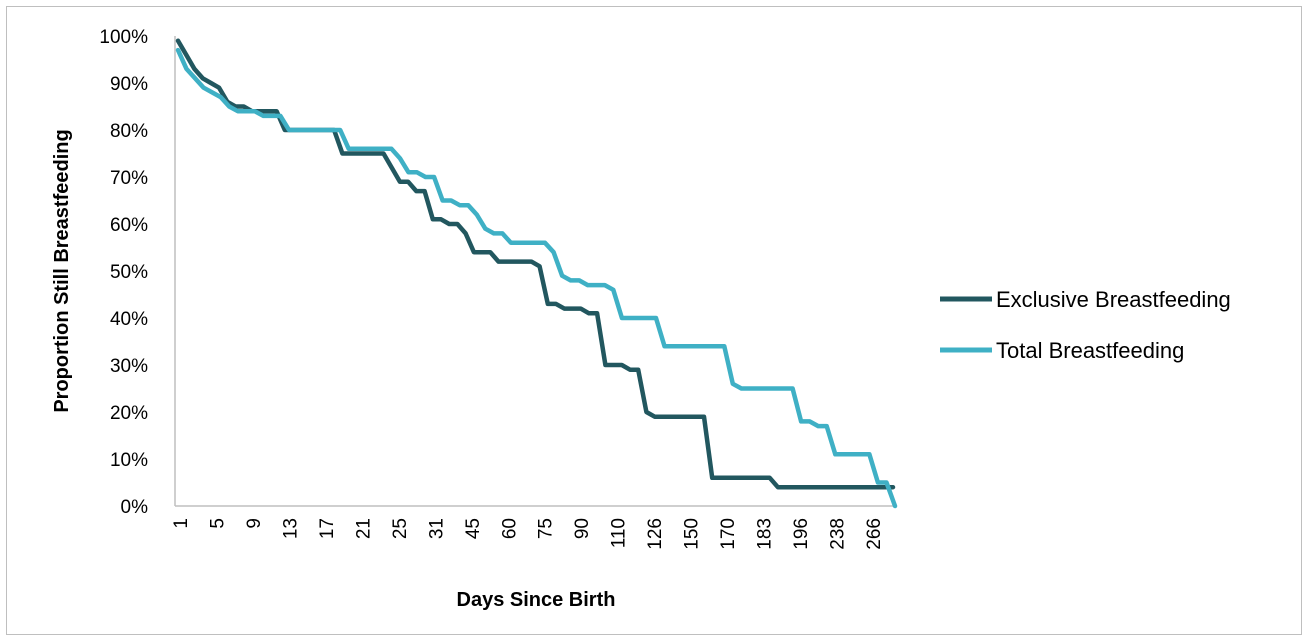  Describe the element at coordinates (473, 528) in the screenshot. I see `x-tick-label: 45` at that location.